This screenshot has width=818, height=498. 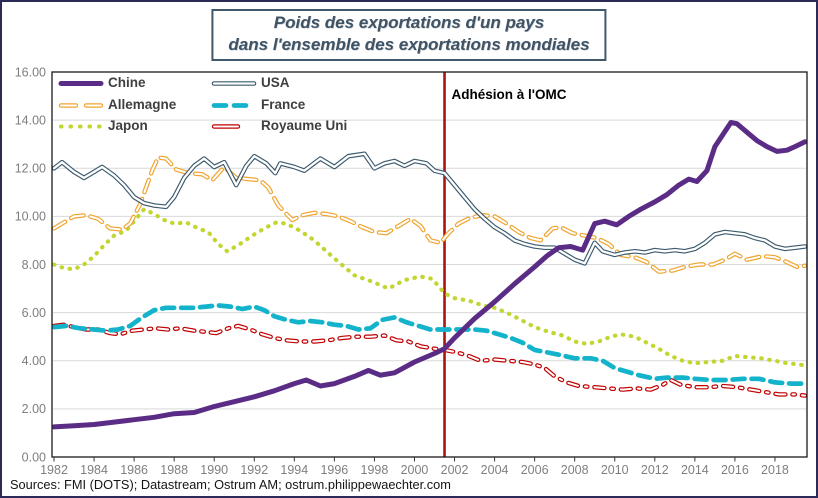 What do you see at coordinates (30, 120) in the screenshot?
I see `y-tick-label-14: 14.00` at bounding box center [30, 120].